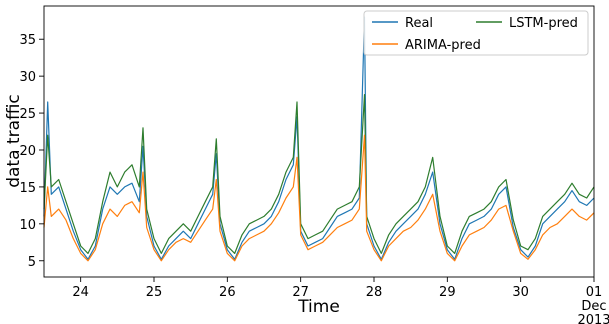 The image size is (609, 324). What do you see at coordinates (419, 23) in the screenshot?
I see `legend-label: Real` at bounding box center [419, 23].